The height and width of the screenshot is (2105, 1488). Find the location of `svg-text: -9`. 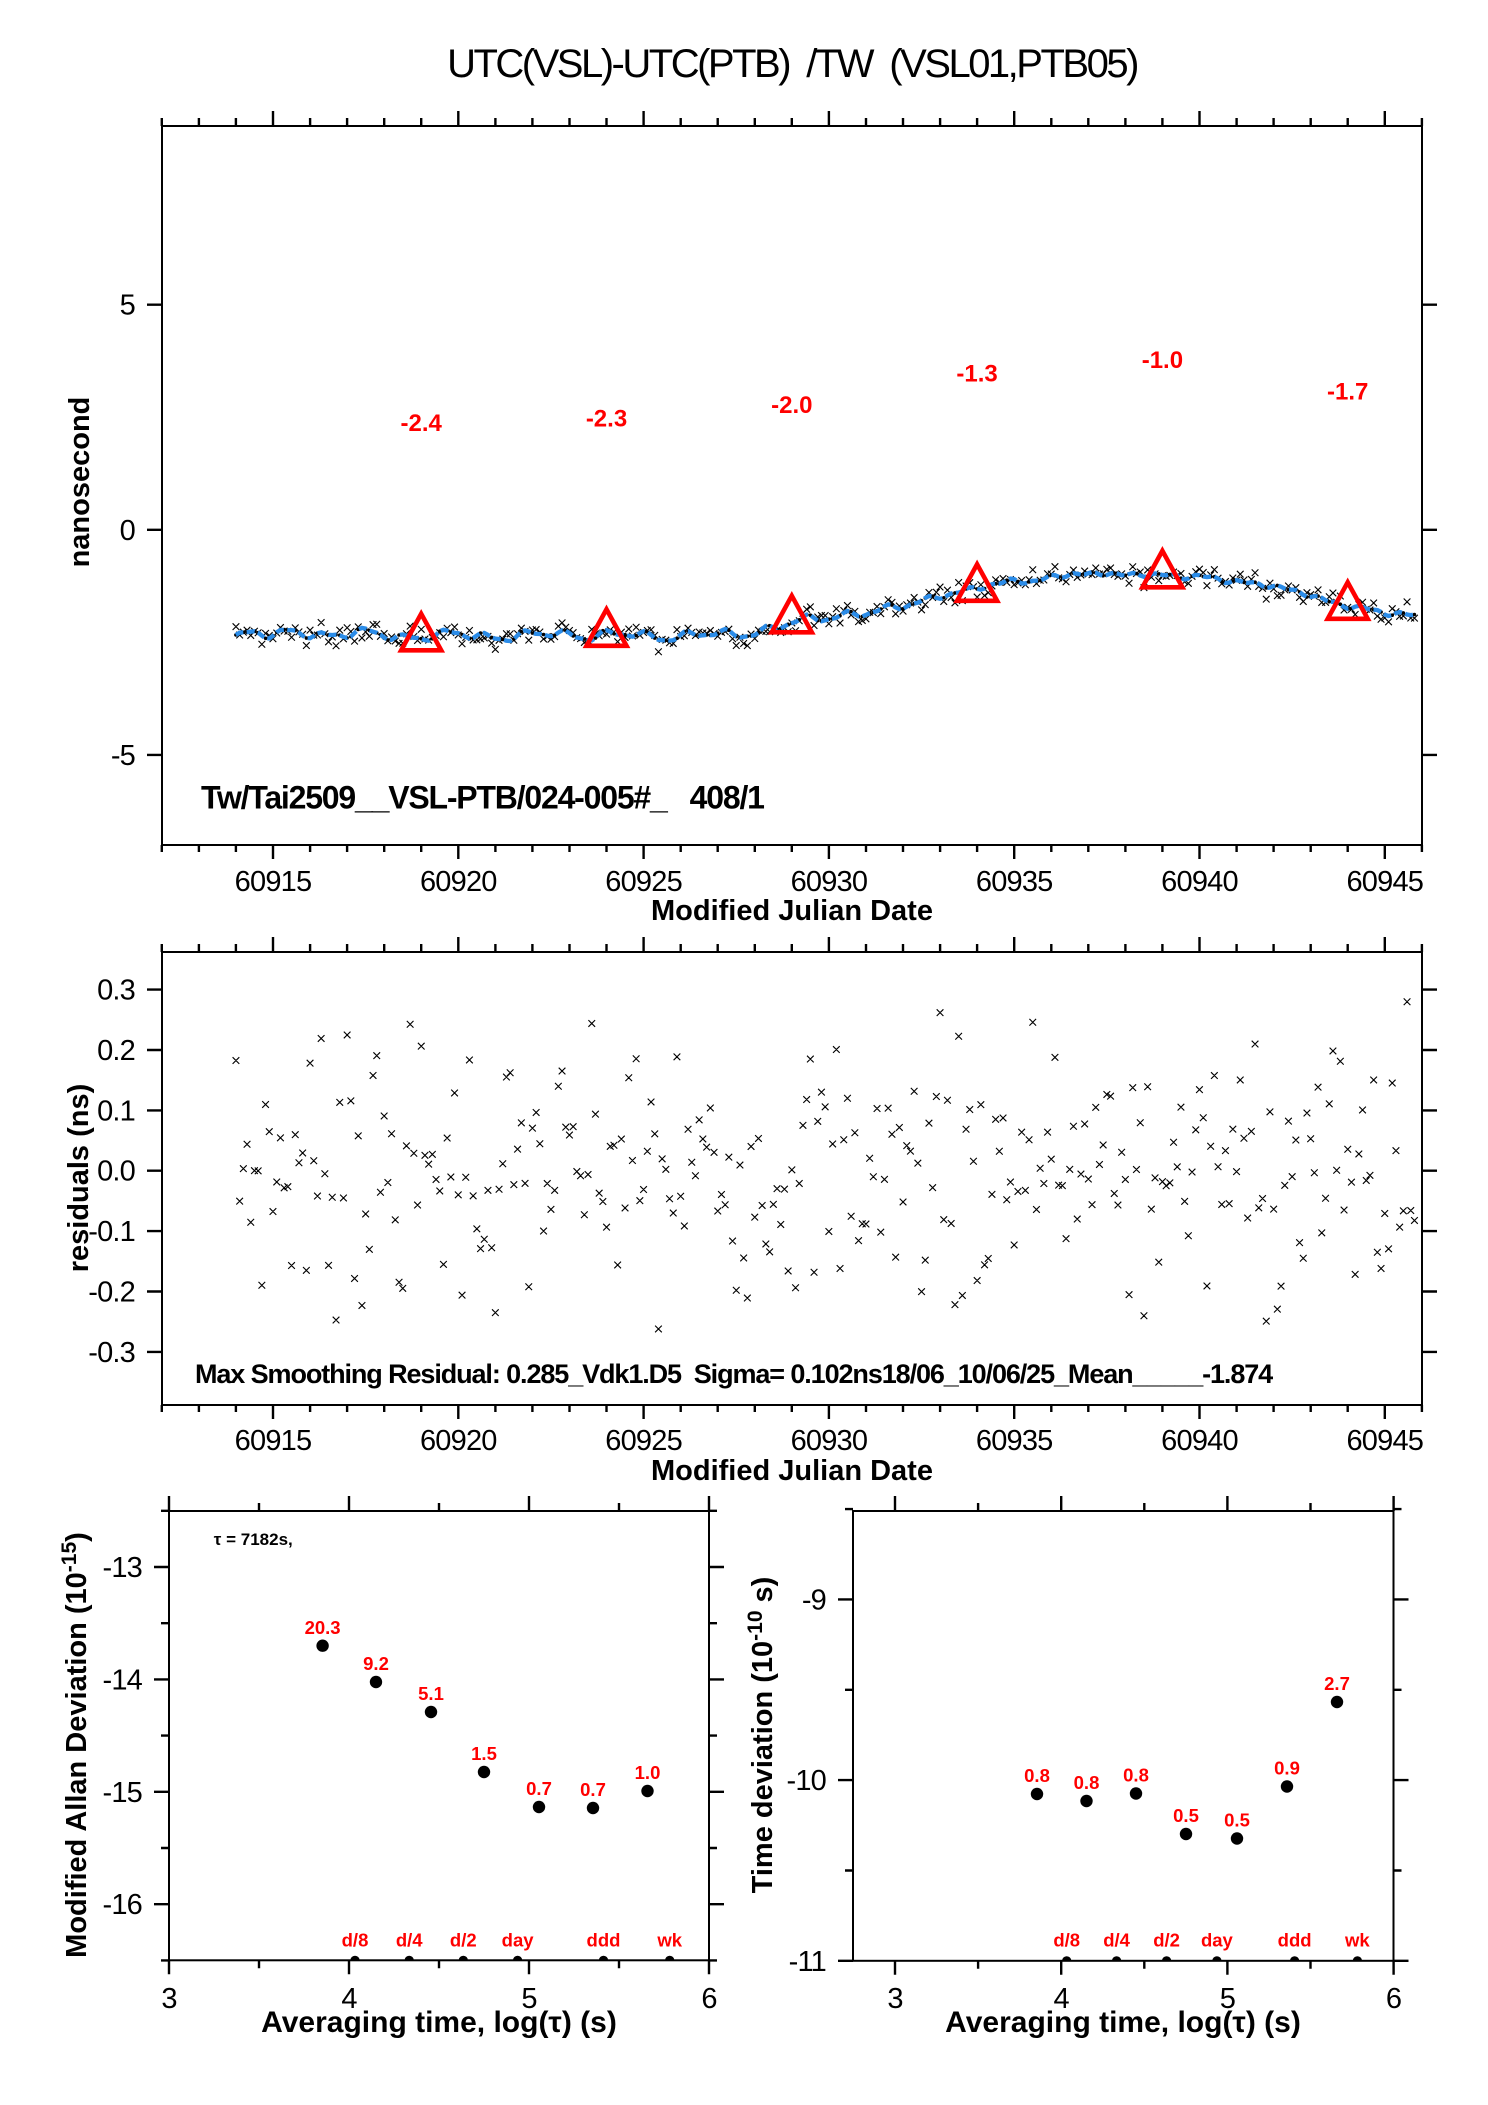

svg-text: -9 is located at coordinates (814, 1600).